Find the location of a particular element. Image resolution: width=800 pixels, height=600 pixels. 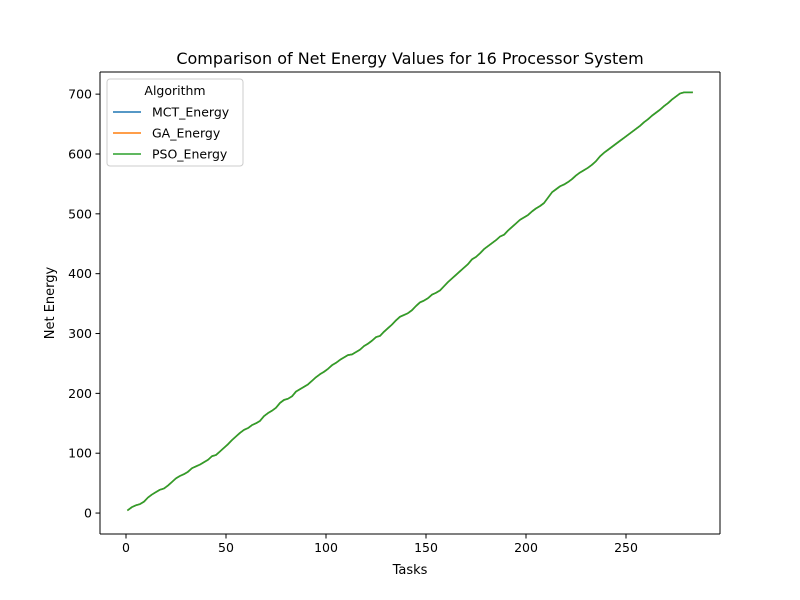

x-tick-label: 50 is located at coordinates (226, 547).